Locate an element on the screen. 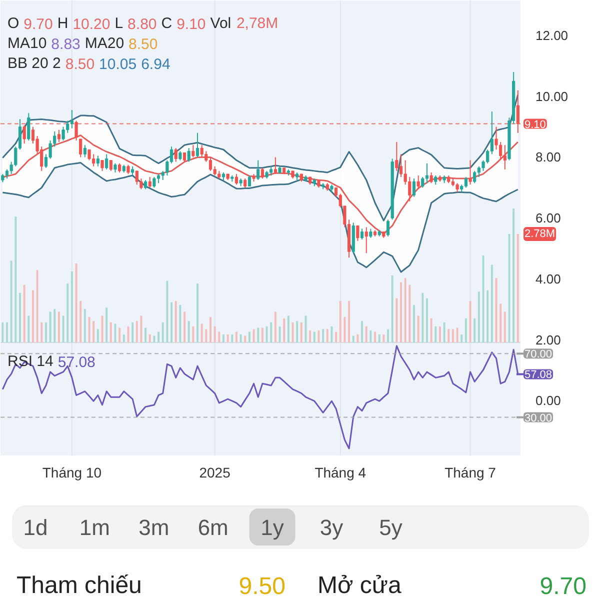 This screenshot has height=600, width=600. text: 1d is located at coordinates (35, 527).